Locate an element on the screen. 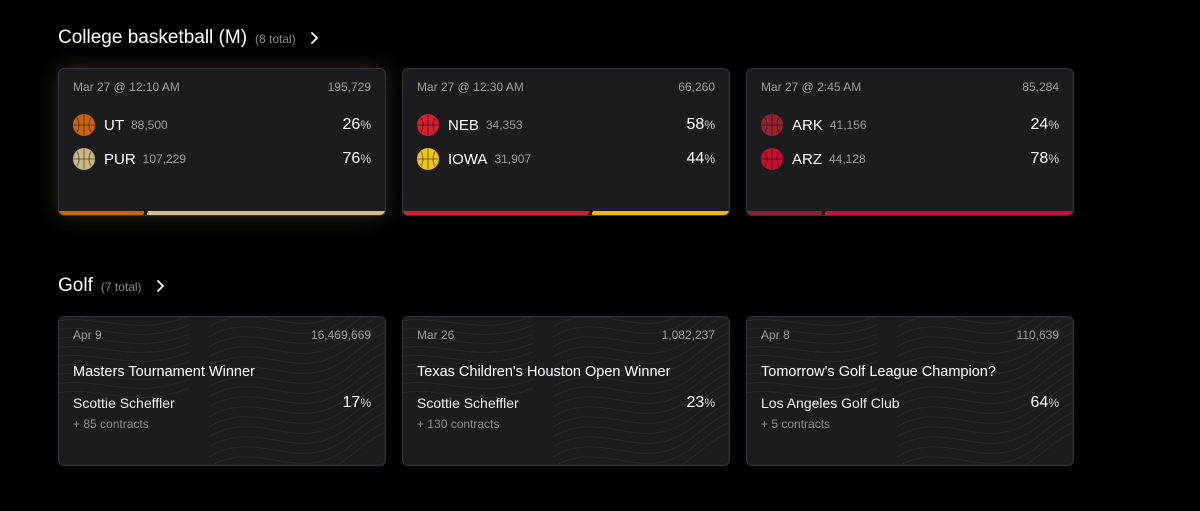 Image resolution: width=1200 pixels, height=511 pixels. team-percent: 78% is located at coordinates (1044, 158).